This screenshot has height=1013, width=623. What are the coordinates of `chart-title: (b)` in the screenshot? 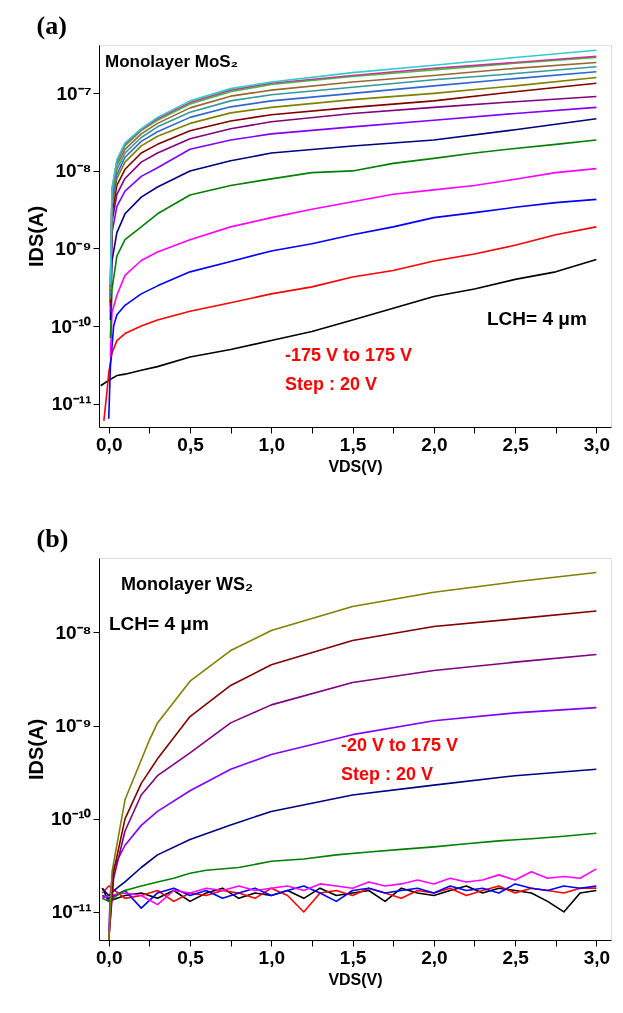 It's located at (52, 538).